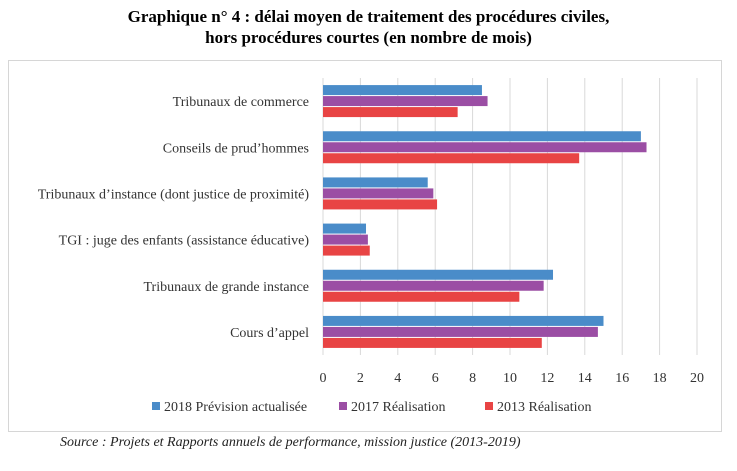 This screenshot has height=471, width=737. Describe the element at coordinates (472, 378) in the screenshot. I see `x-tick-label: 8` at that location.